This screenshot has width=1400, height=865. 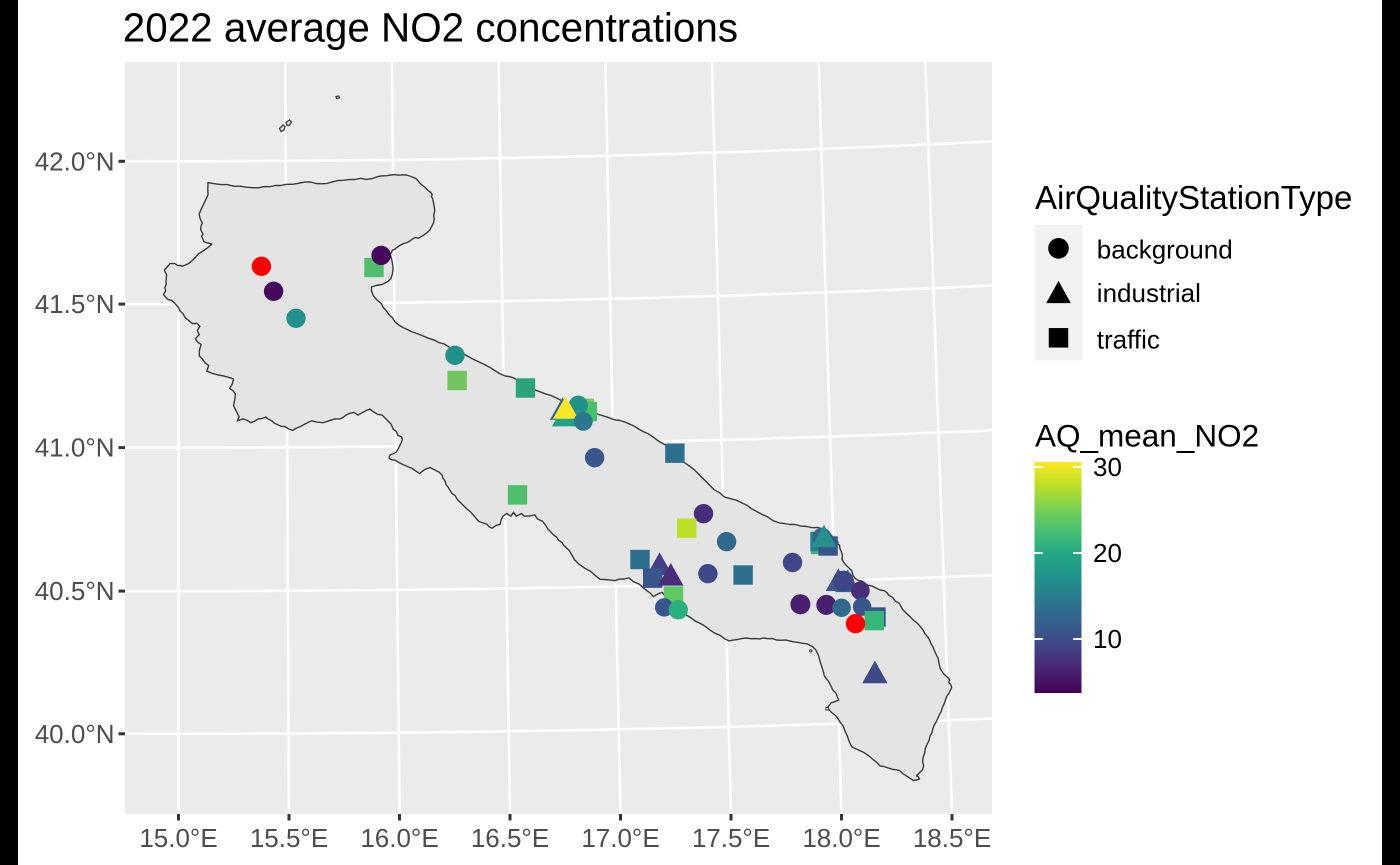 I want to click on svg-text: 16.0°E, so click(x=399, y=838).